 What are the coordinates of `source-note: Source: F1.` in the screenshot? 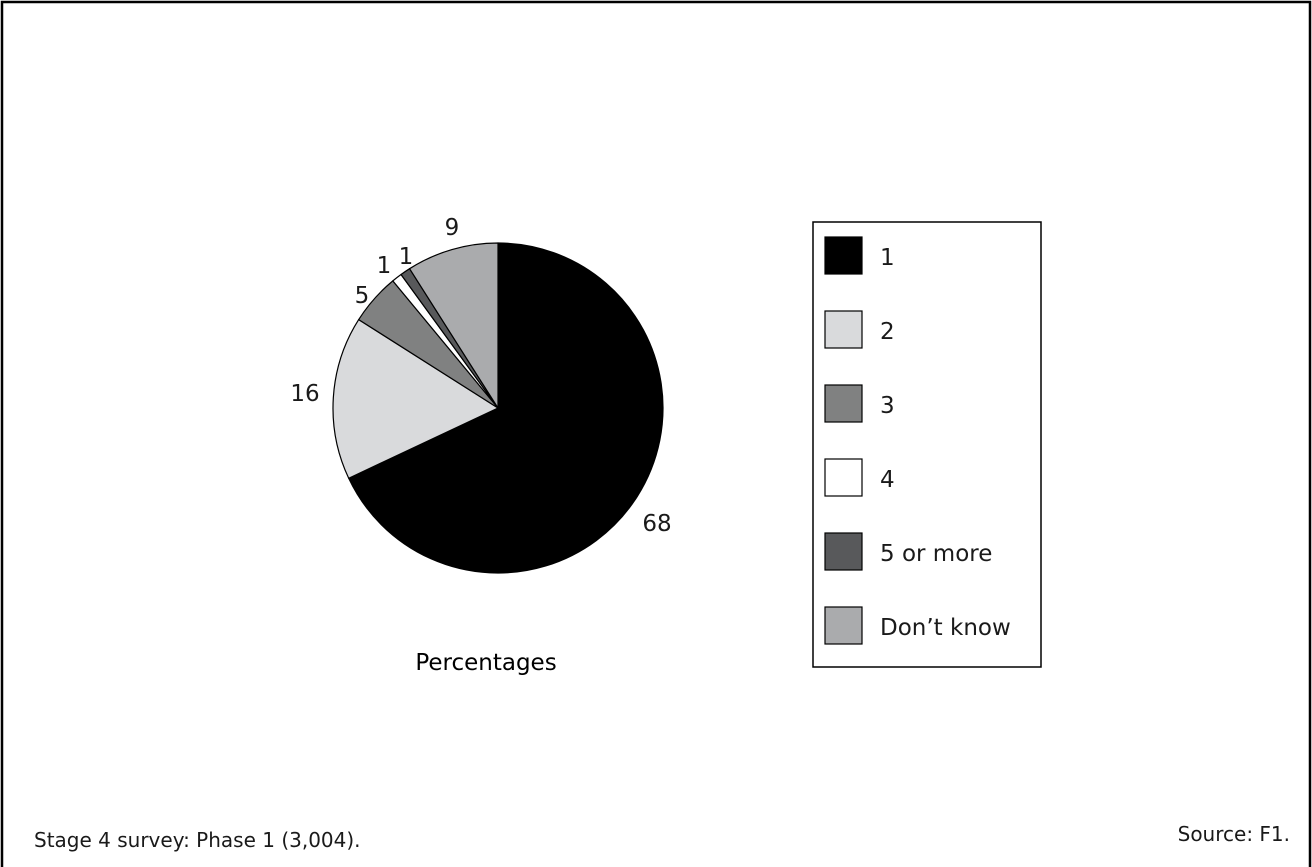 It's located at (1233, 834).